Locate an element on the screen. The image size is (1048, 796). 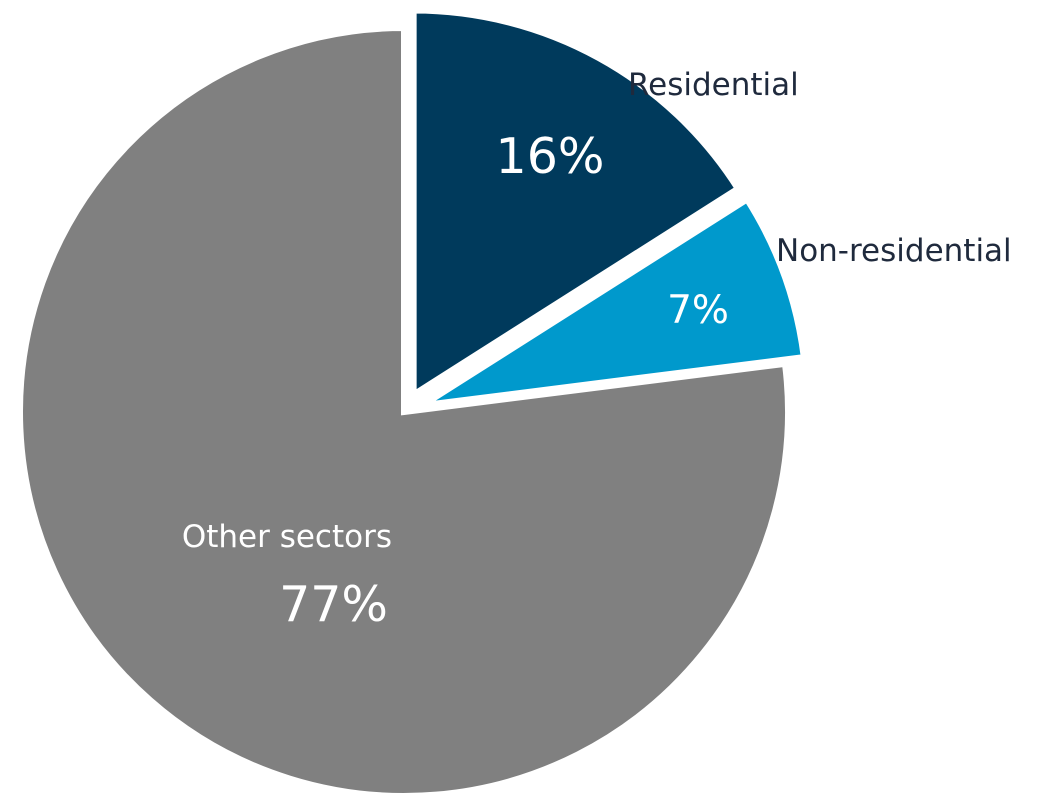
slice-value-other-sectors: 77% is located at coordinates (333, 604).